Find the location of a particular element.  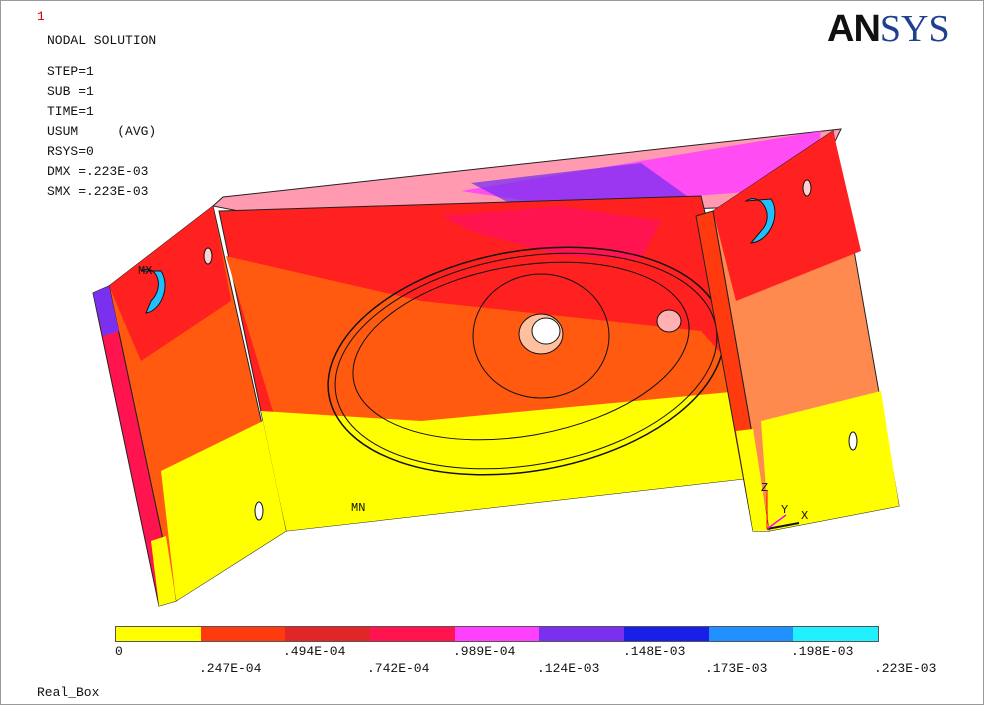

left-flange-yellow is located at coordinates (223, 511).